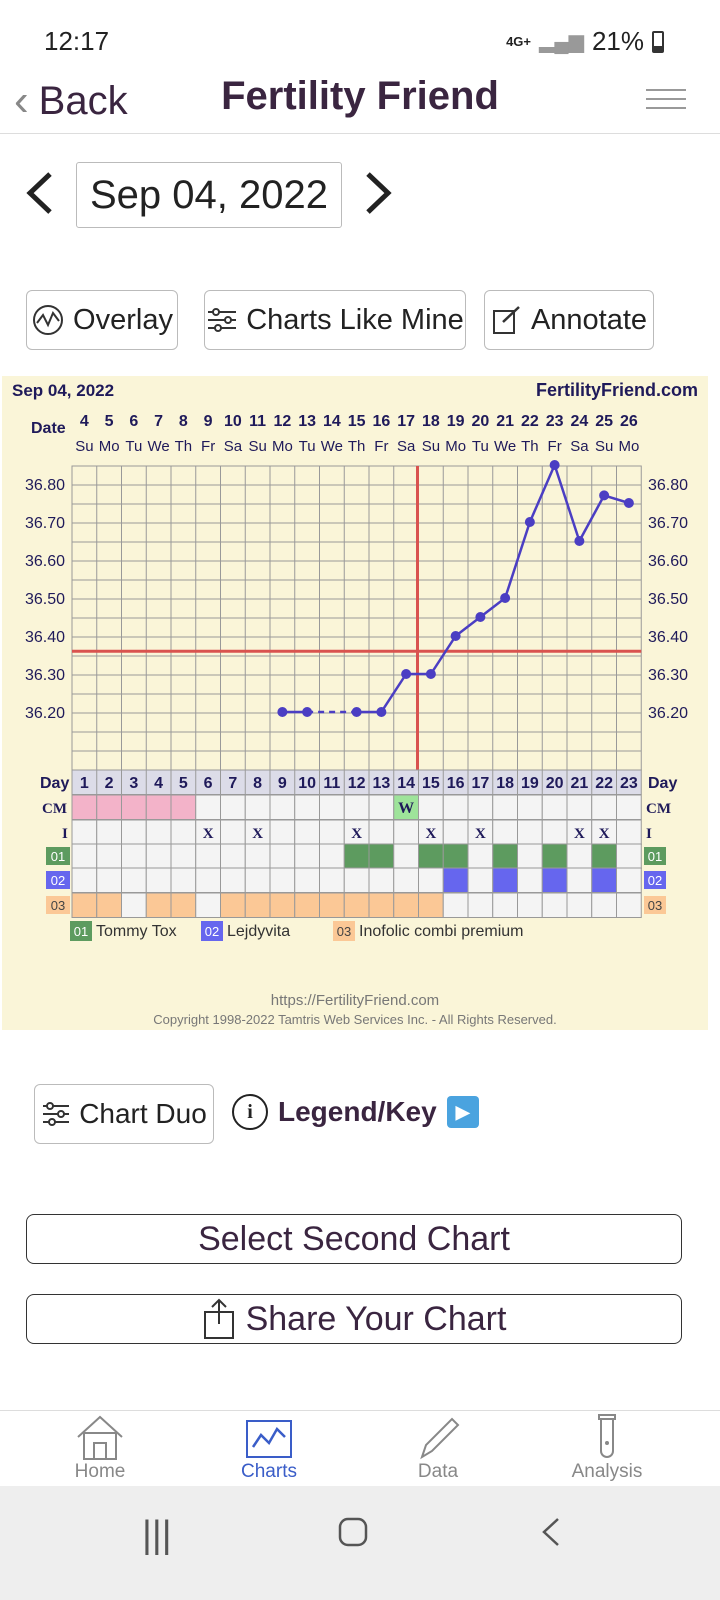 This screenshot has height=1600, width=720. Describe the element at coordinates (157, 1535) in the screenshot. I see `recent-apps-icon: |||` at that location.